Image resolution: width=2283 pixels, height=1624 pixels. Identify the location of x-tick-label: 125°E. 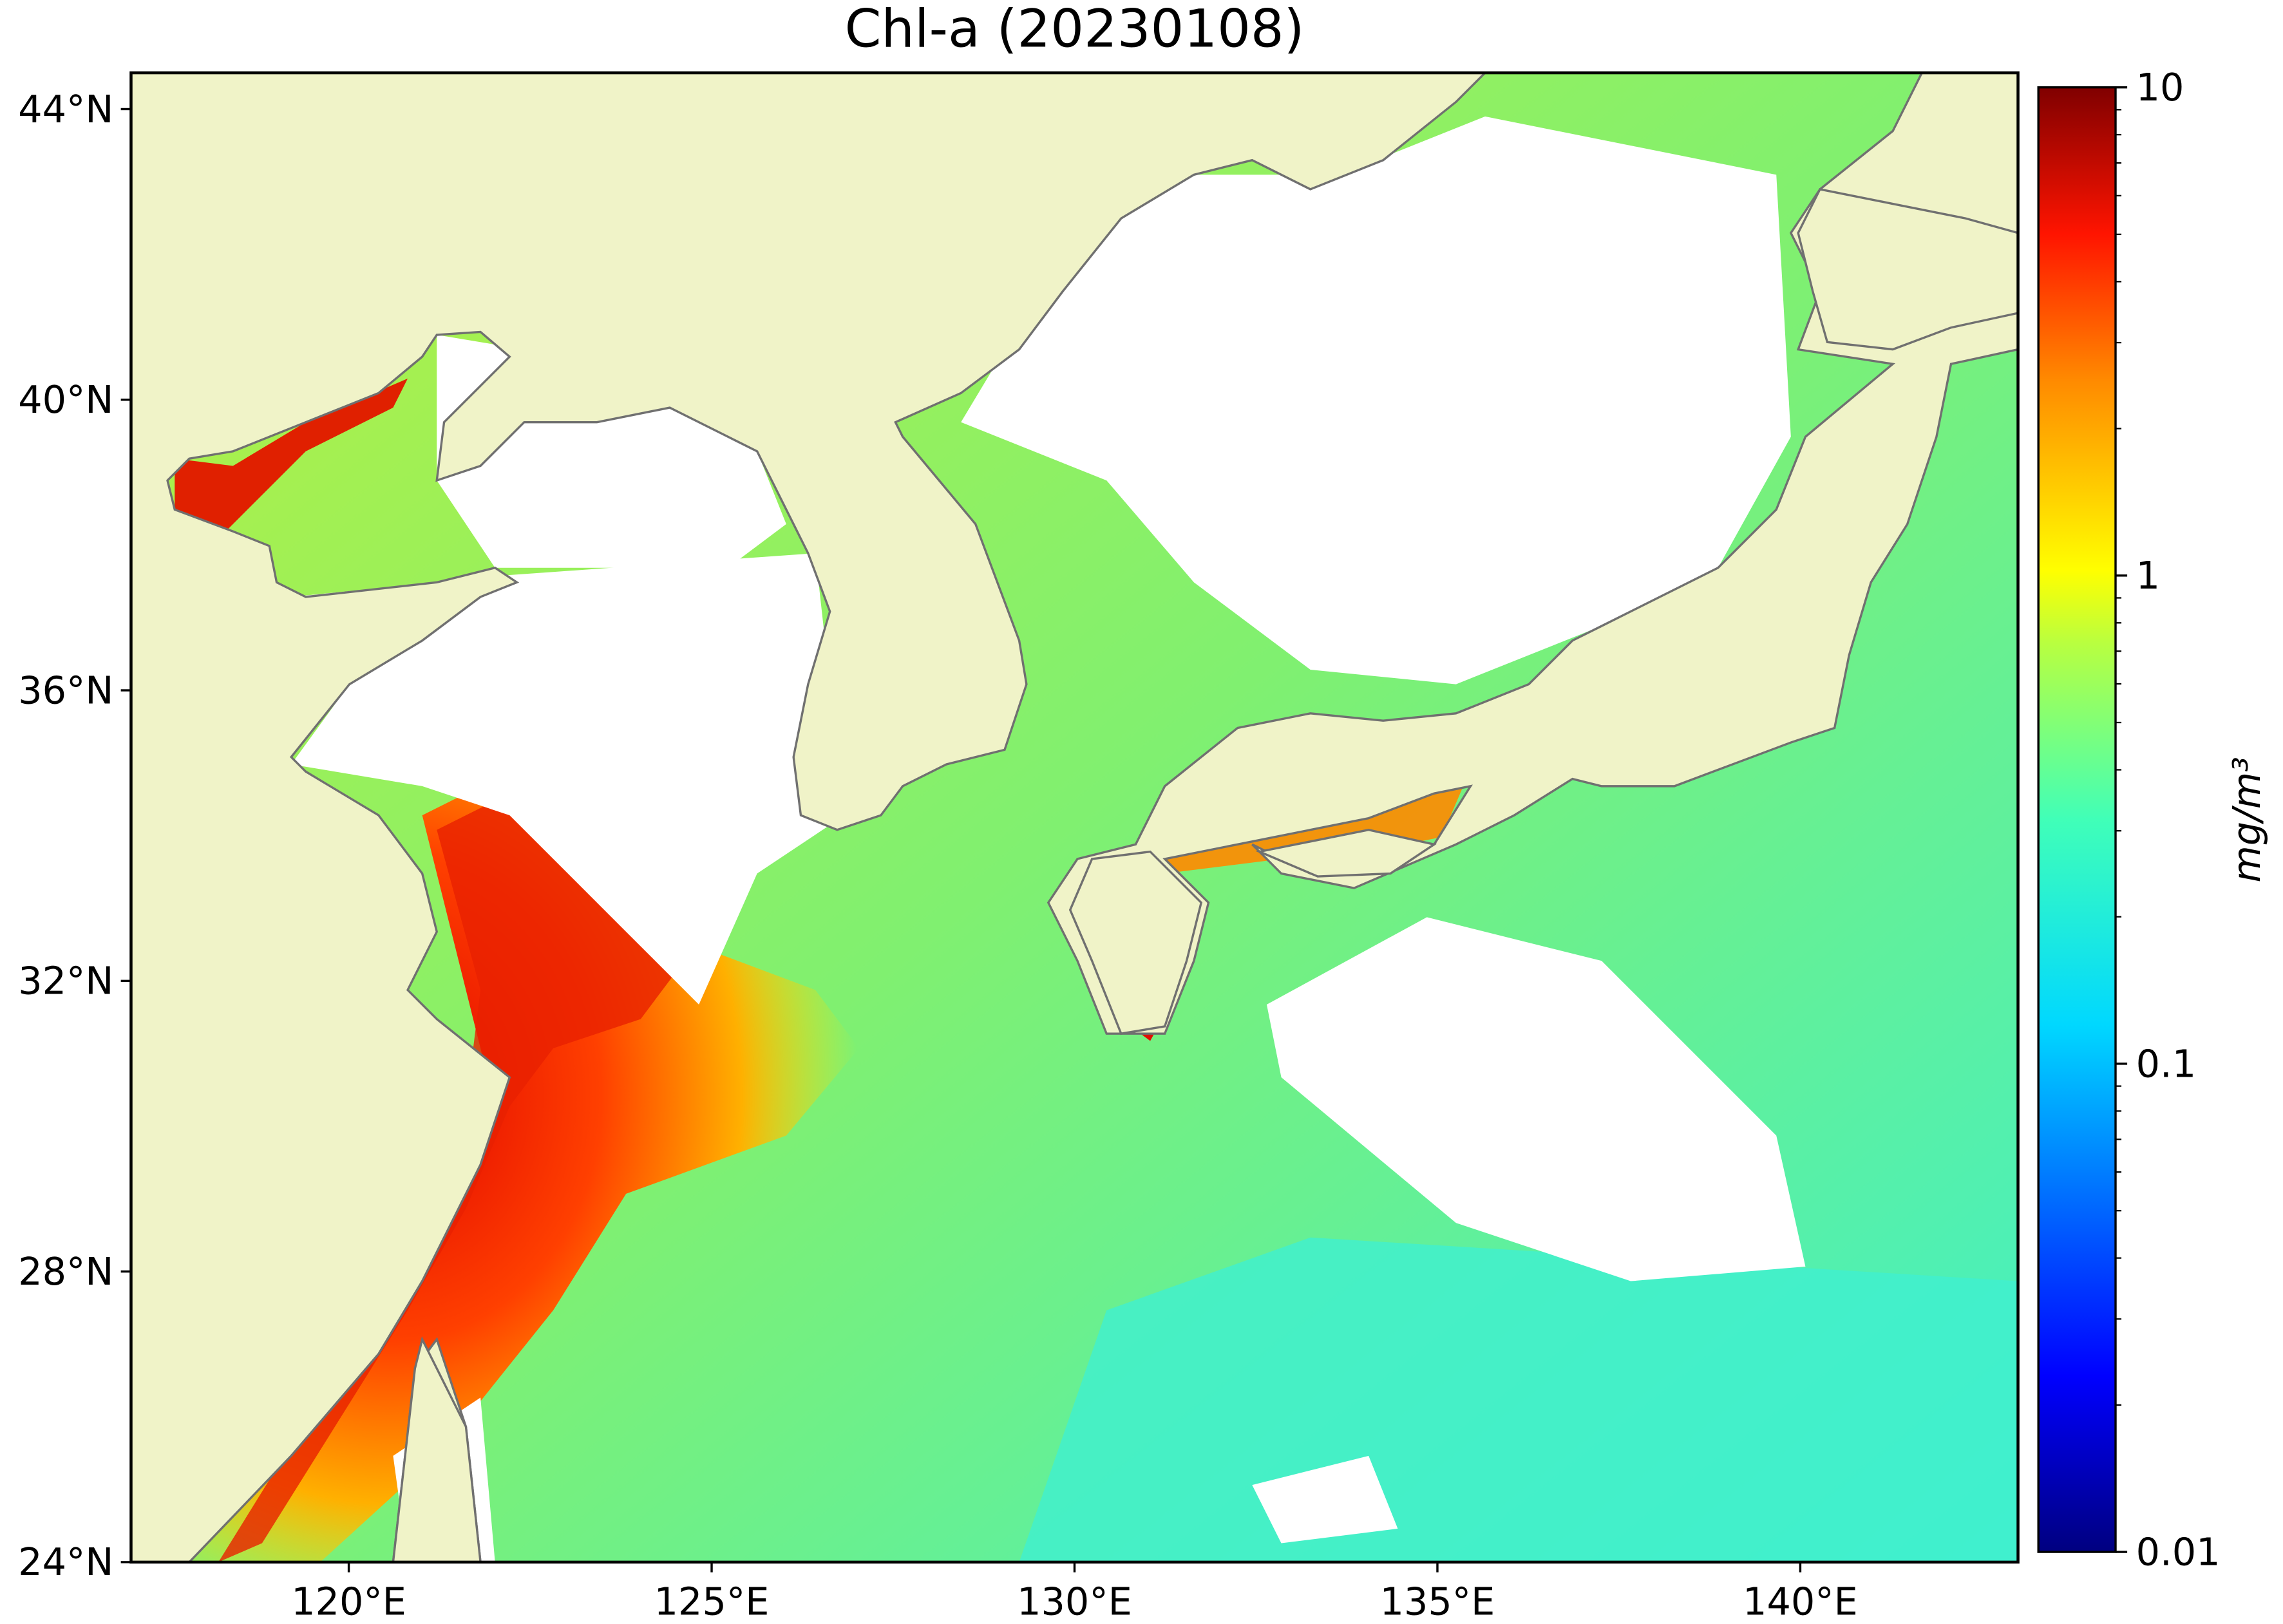
(712, 1601).